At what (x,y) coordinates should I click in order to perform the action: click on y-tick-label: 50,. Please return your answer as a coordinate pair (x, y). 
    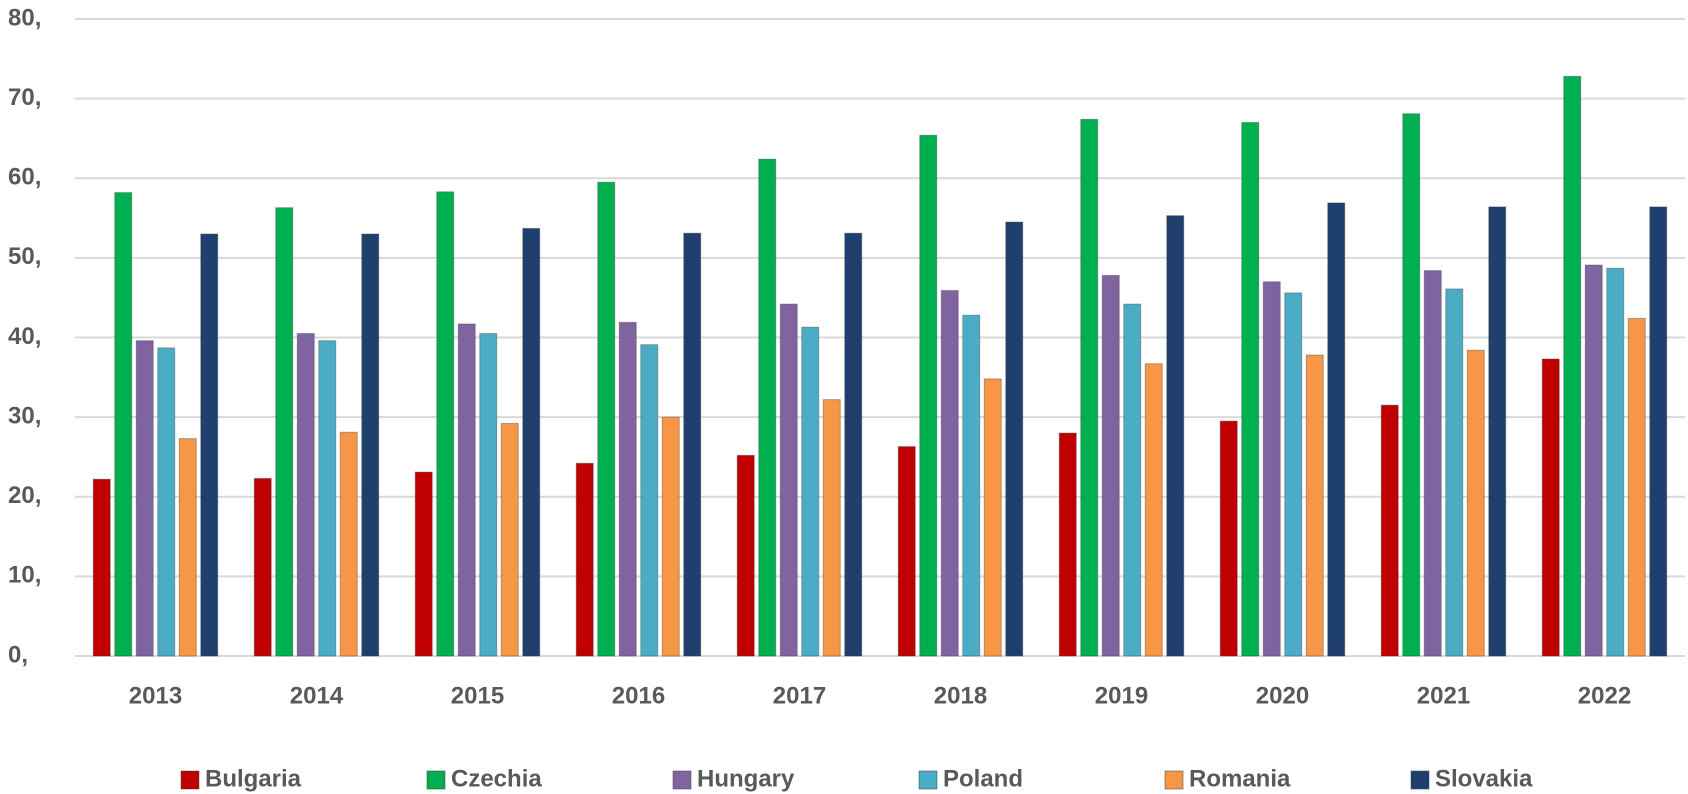
    Looking at the image, I should click on (24, 256).